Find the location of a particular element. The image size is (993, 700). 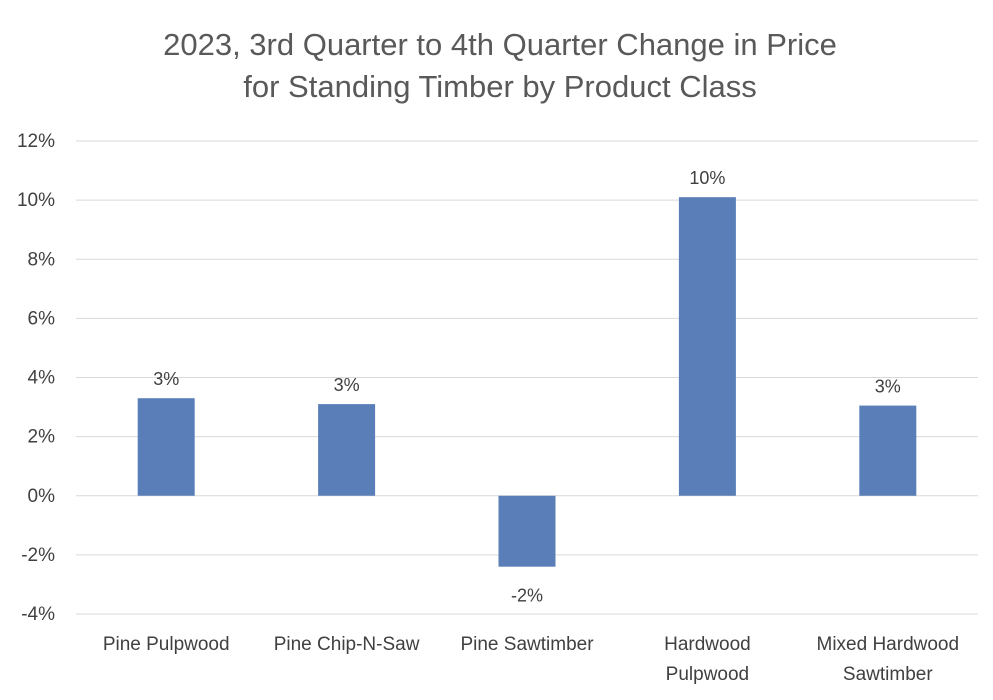

x-category-label: Pine Sawtimber is located at coordinates (527, 644).